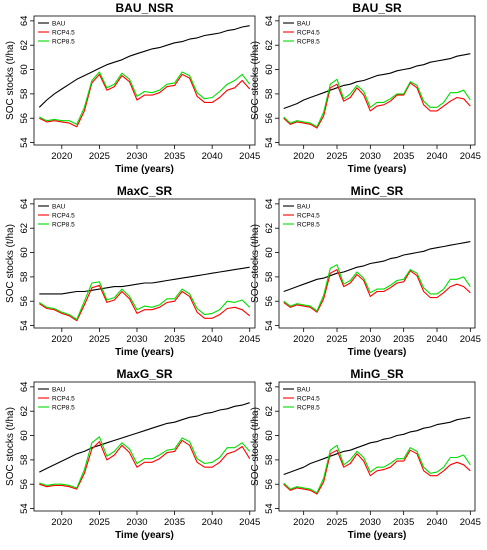  I want to click on chart-title: MaxG_SR, so click(144, 374).